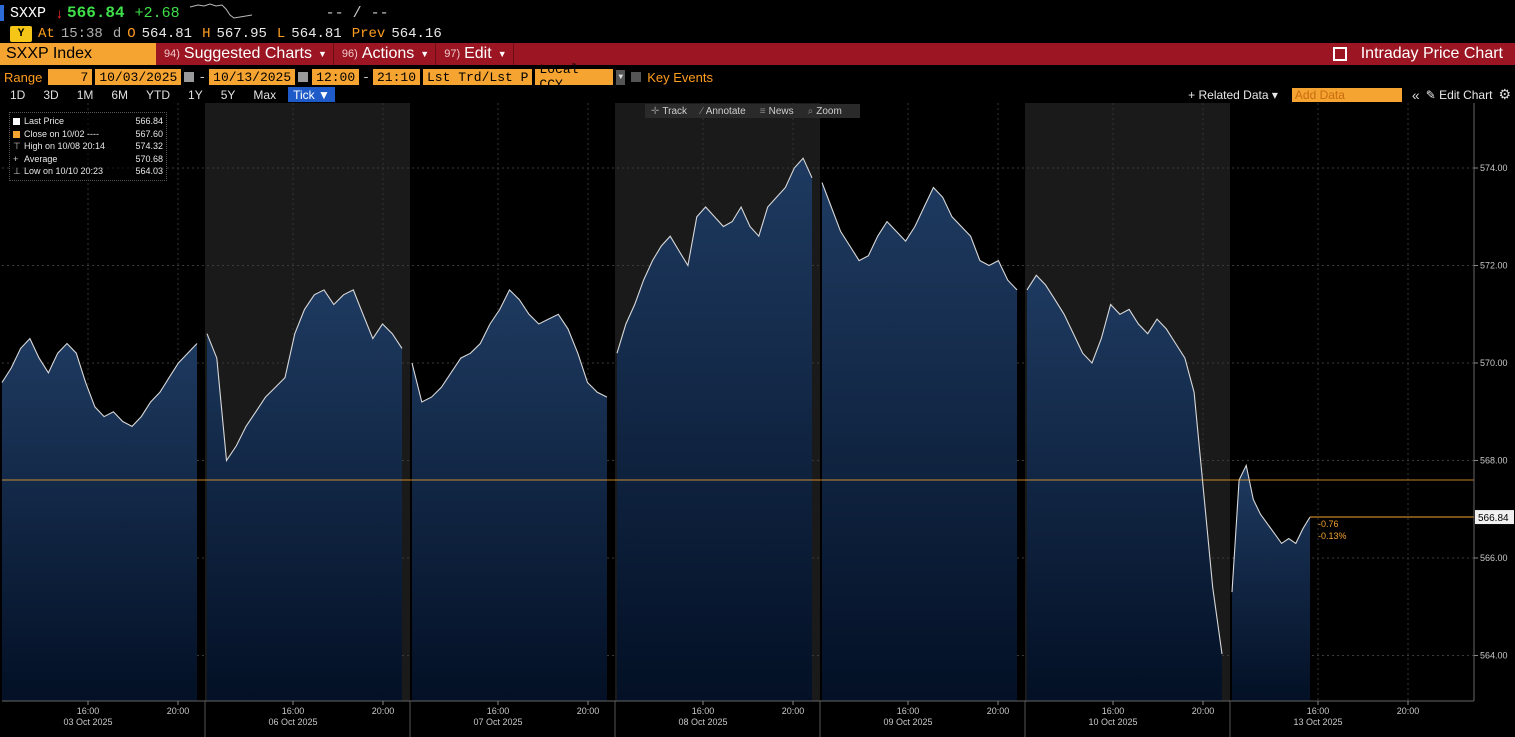 Image resolution: width=1515 pixels, height=737 pixels. Describe the element at coordinates (1494, 517) in the screenshot. I see `last-price-tag` at that location.